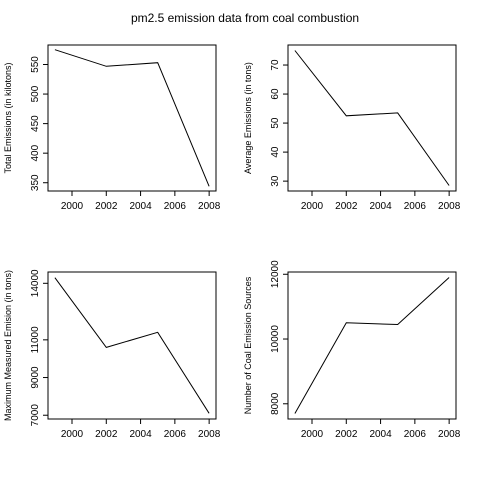 This screenshot has width=480, height=480. Describe the element at coordinates (248, 118) in the screenshot. I see `y-axis-title: Average Emissions (in tons)` at that location.